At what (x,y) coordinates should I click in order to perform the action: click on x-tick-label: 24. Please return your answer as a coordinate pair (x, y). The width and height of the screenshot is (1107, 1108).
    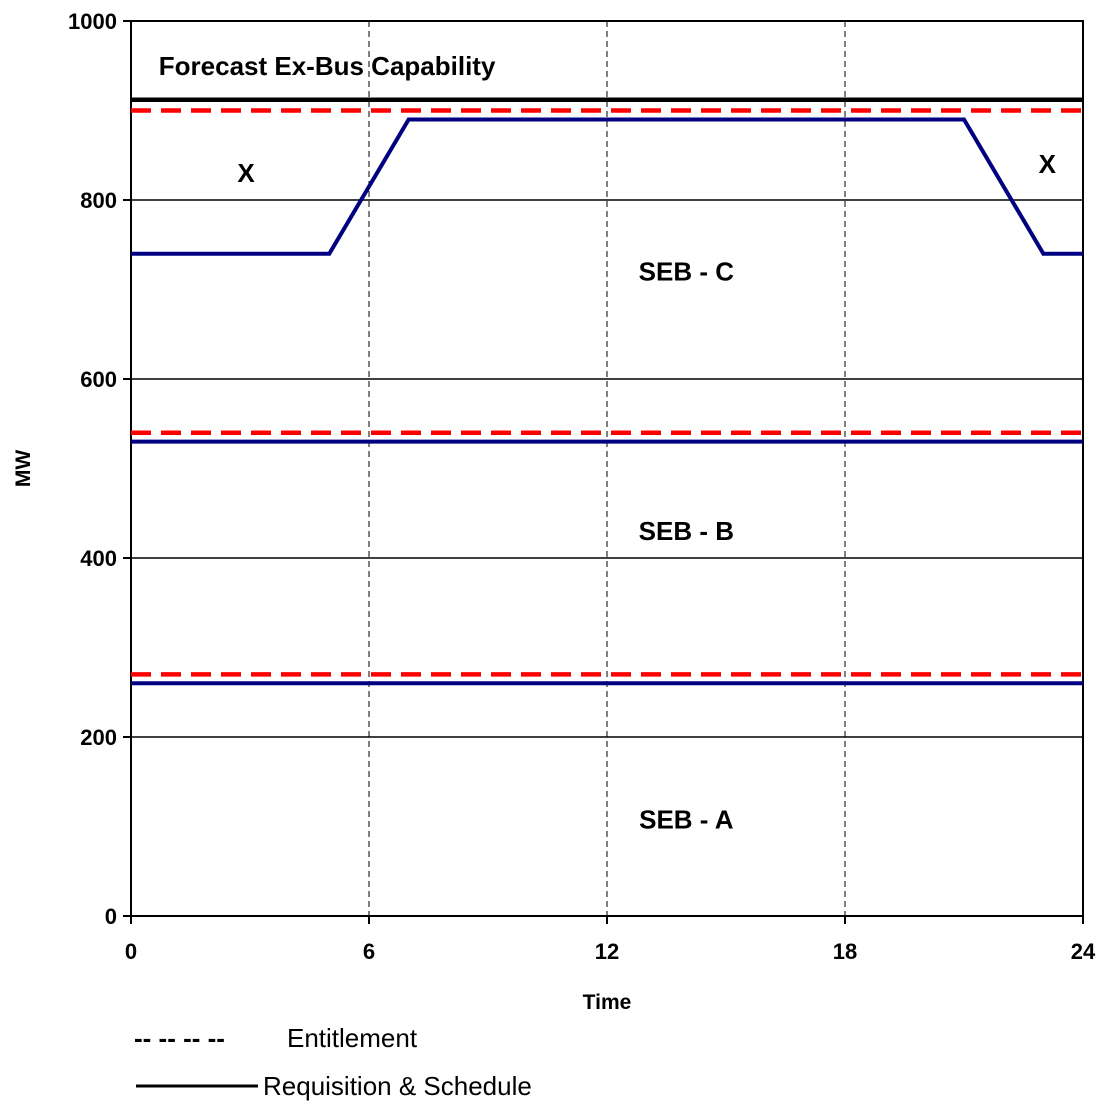
    Looking at the image, I should click on (1083, 951).